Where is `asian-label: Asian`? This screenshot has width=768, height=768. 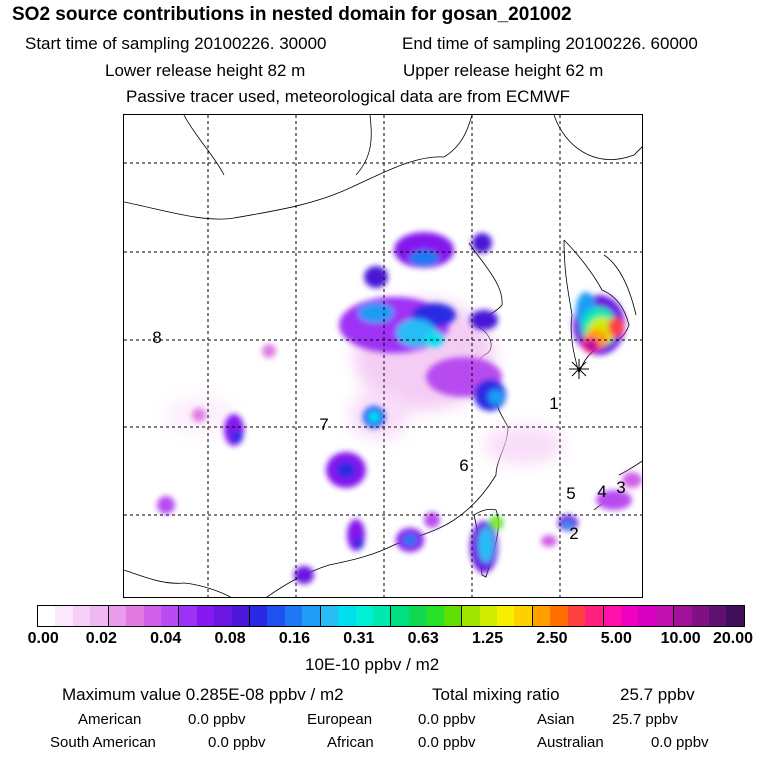 asian-label: Asian is located at coordinates (556, 719).